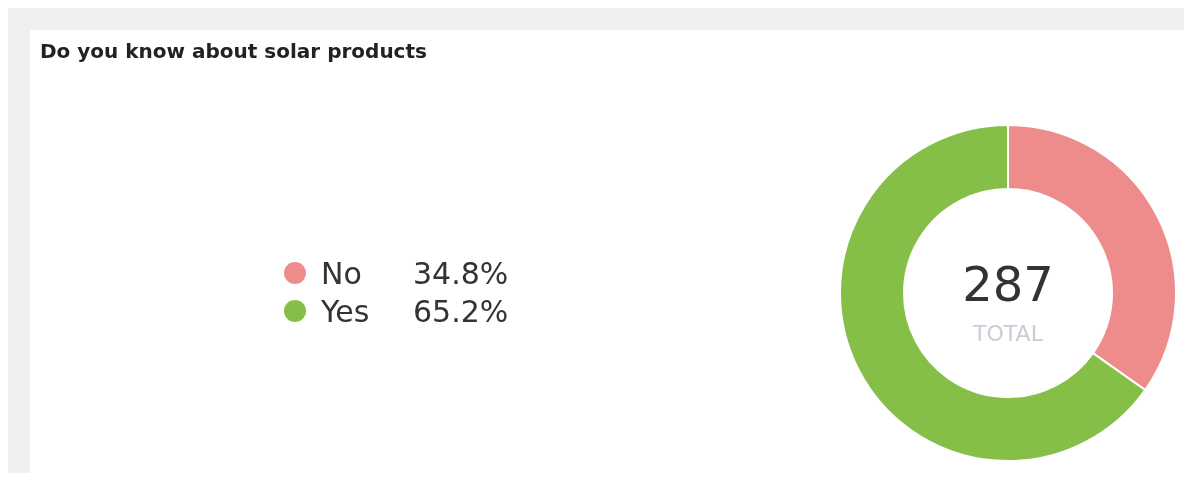 The image size is (1192, 481). Describe the element at coordinates (461, 273) in the screenshot. I see `data-label: 34.8%` at that location.